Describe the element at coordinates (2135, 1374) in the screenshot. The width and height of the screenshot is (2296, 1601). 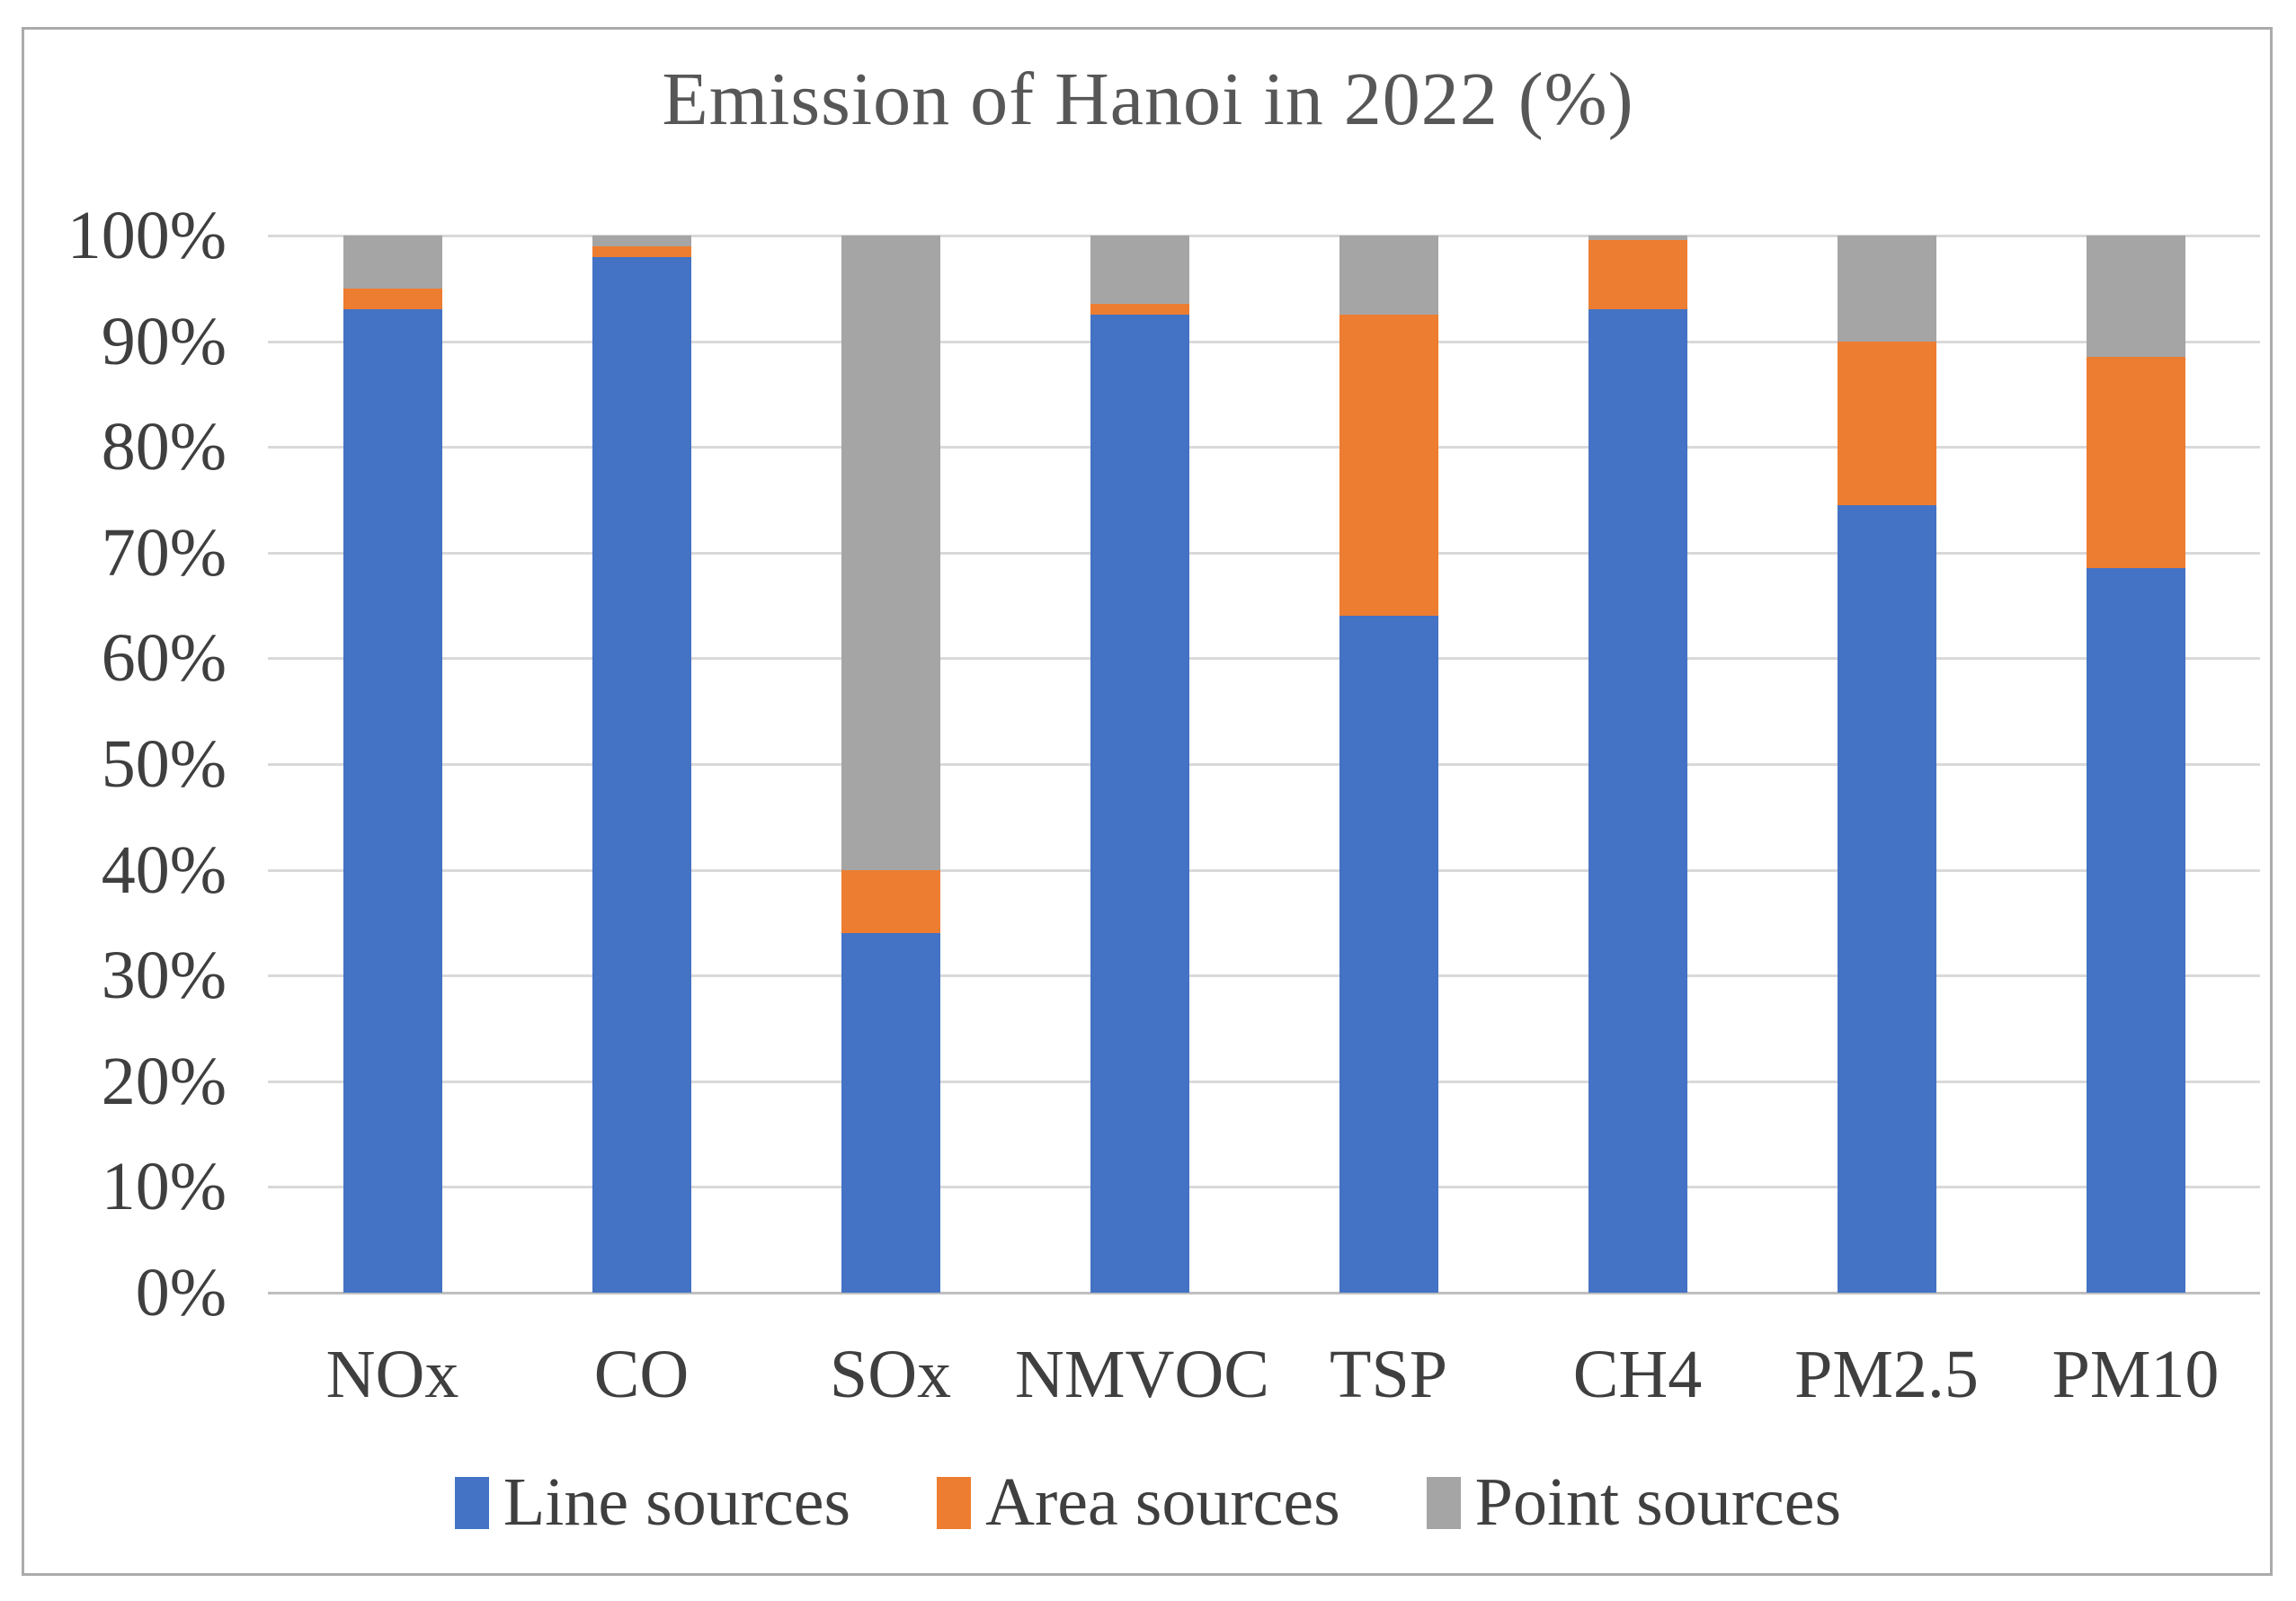
I see `x-axis-label-PM10: PM10` at that location.